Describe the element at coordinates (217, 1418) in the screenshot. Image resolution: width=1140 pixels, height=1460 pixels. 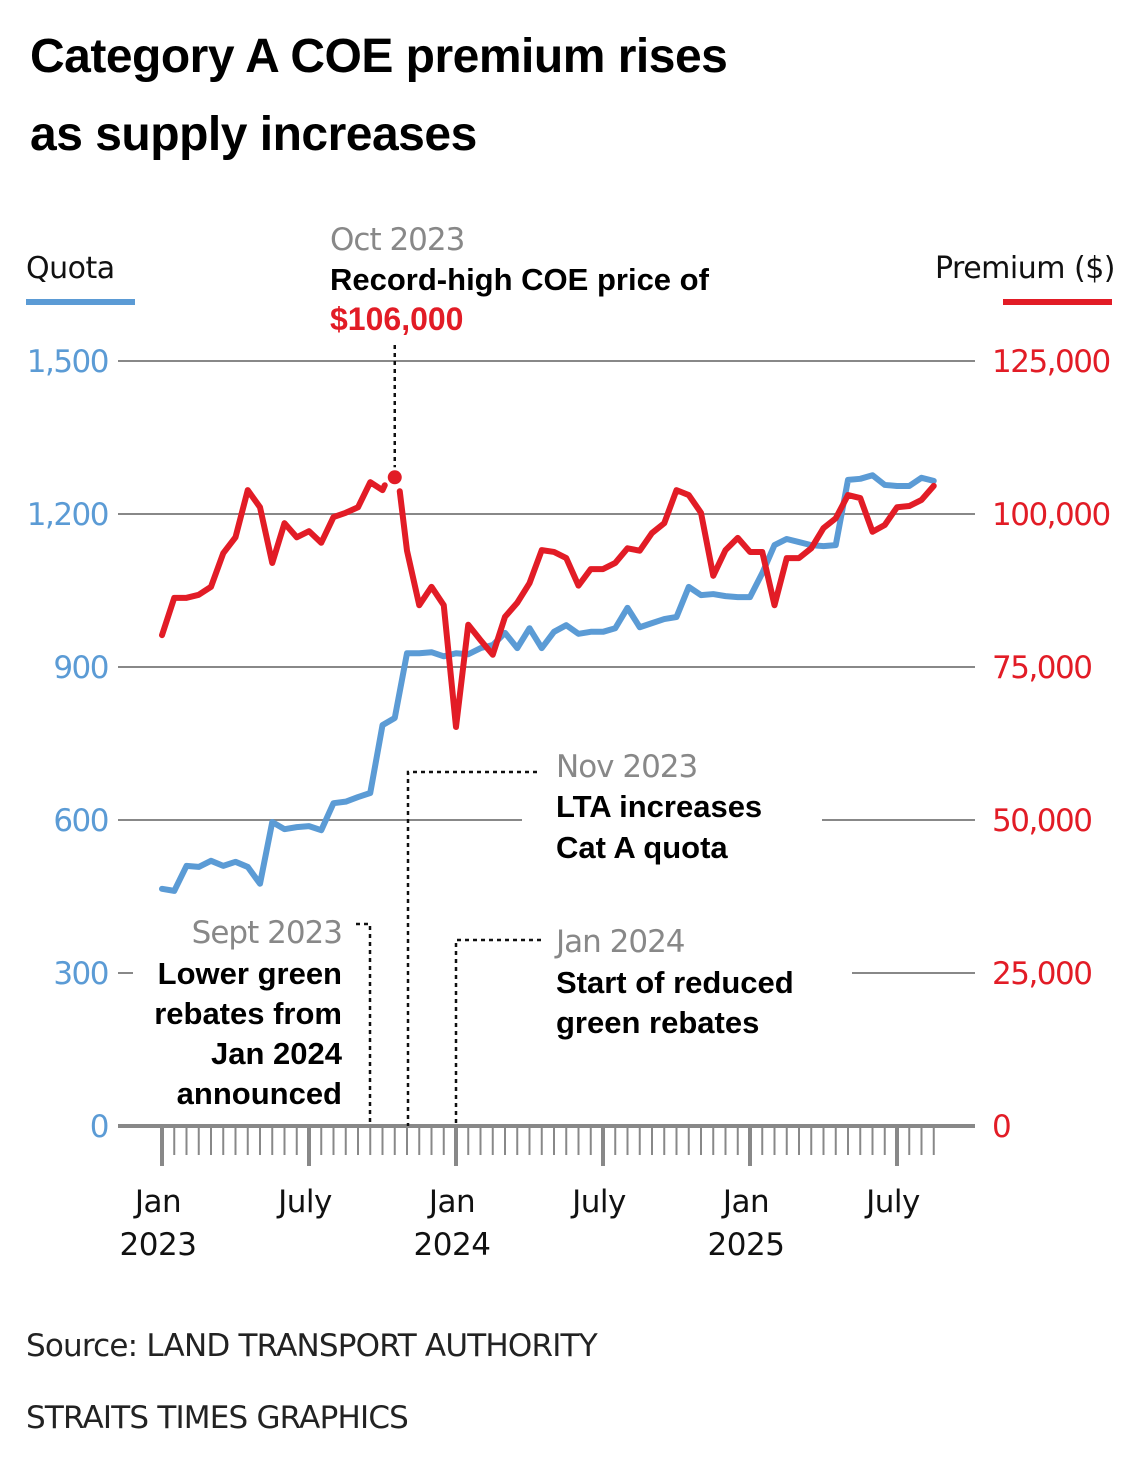
I see `graphics-credit: STRAITS TIMES GRAPHICS` at that location.